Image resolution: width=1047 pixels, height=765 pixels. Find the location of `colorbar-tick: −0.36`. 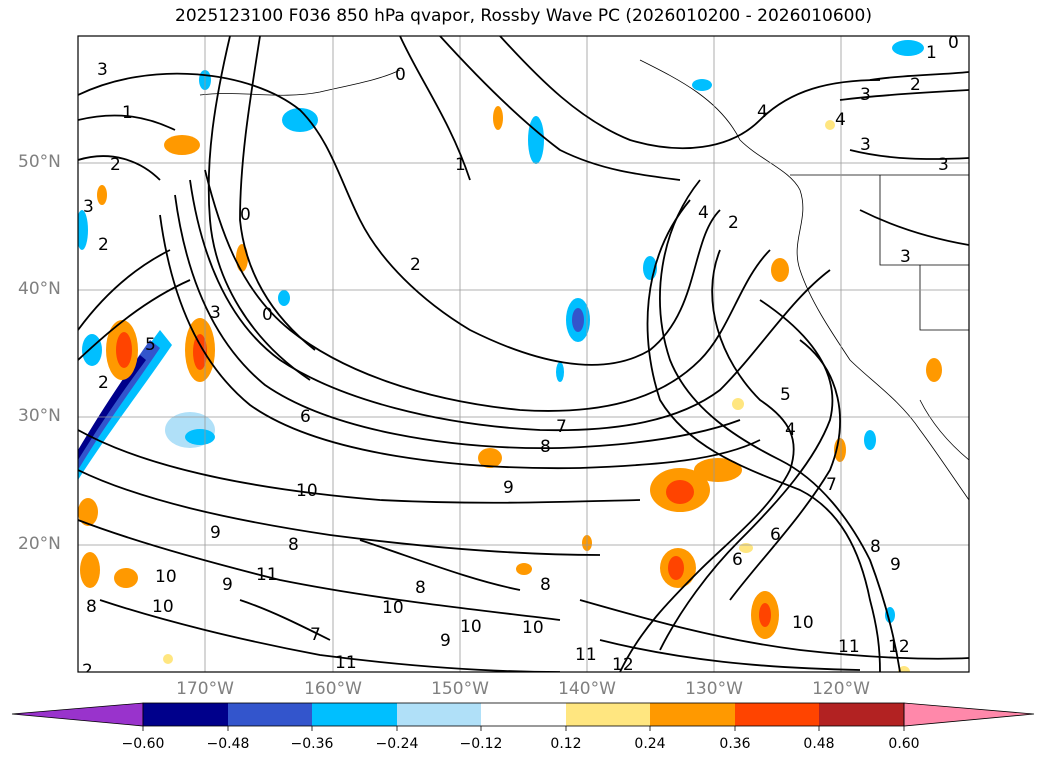

colorbar-tick: −0.36 is located at coordinates (312, 744).